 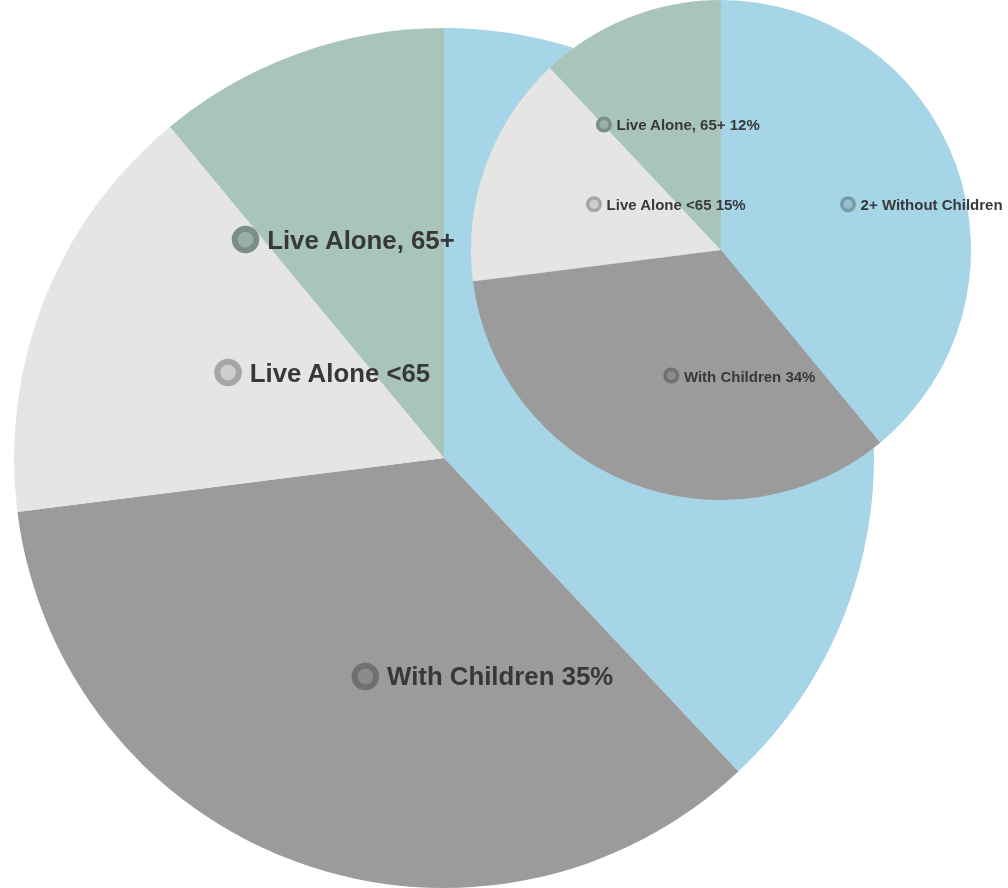 I want to click on data-label: 15%, so click(x=730, y=204).